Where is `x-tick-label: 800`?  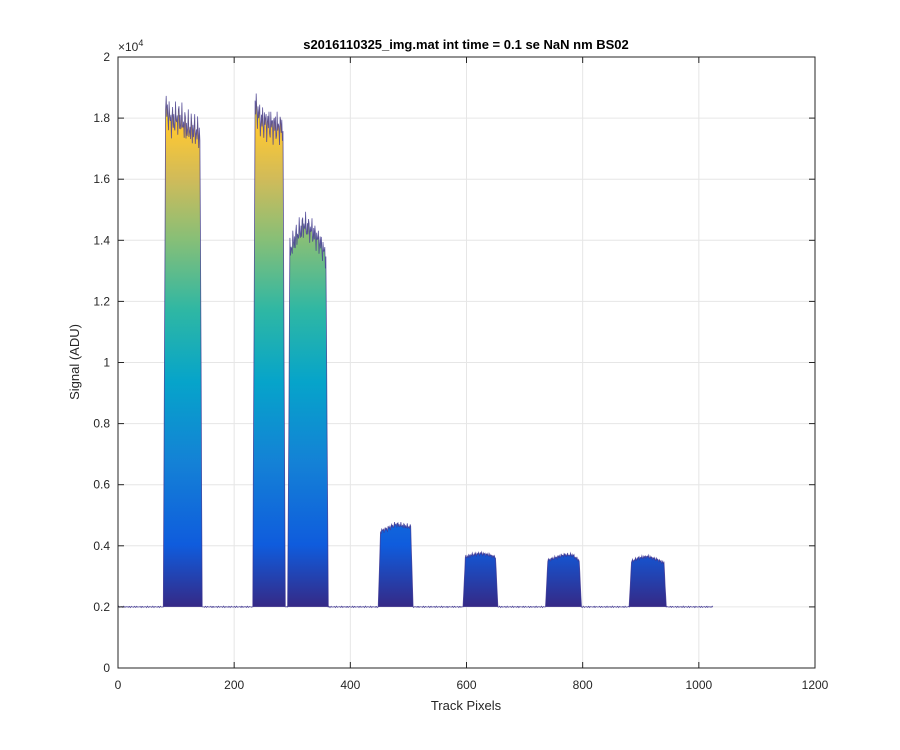
x-tick-label: 800 is located at coordinates (583, 685).